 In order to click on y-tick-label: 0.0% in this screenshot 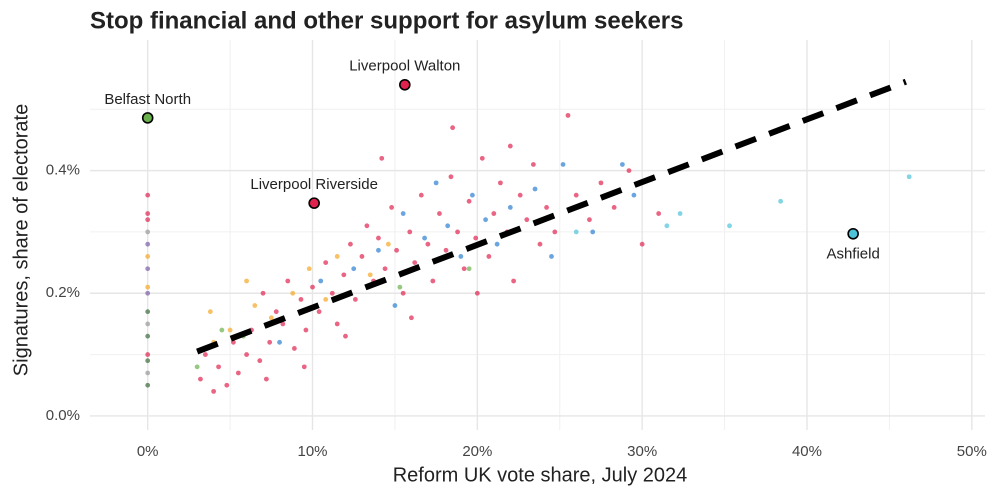, I will do `click(63, 415)`.